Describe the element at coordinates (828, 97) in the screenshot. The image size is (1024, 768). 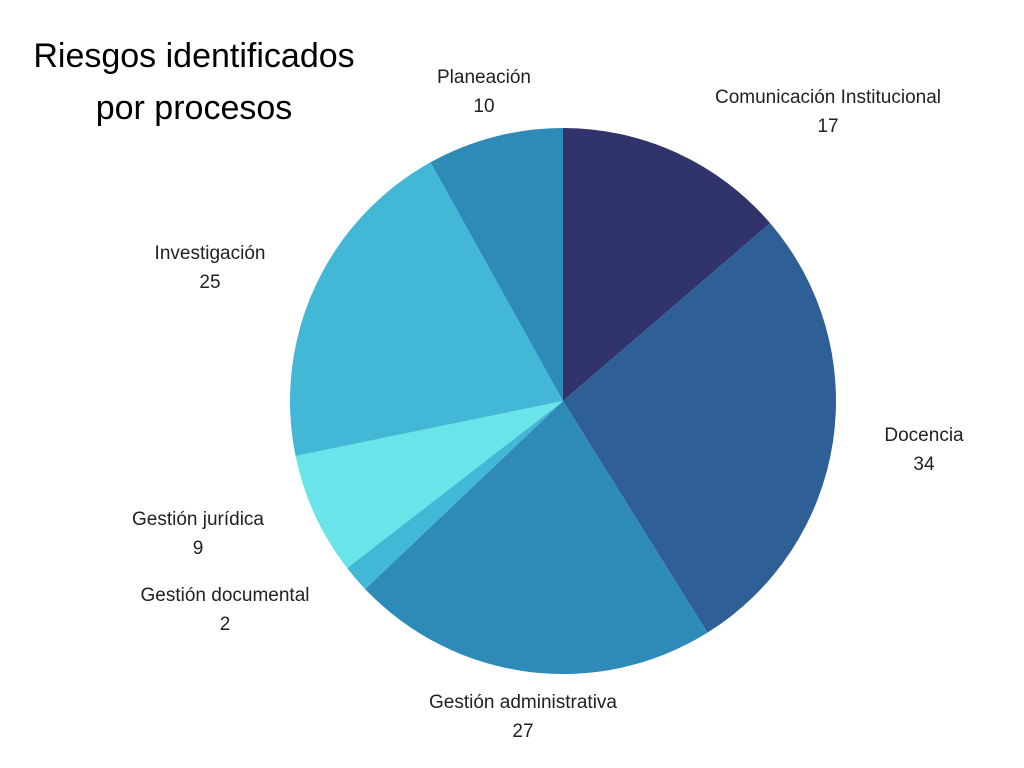
I see `slice-label: Comunicación Institucional` at that location.